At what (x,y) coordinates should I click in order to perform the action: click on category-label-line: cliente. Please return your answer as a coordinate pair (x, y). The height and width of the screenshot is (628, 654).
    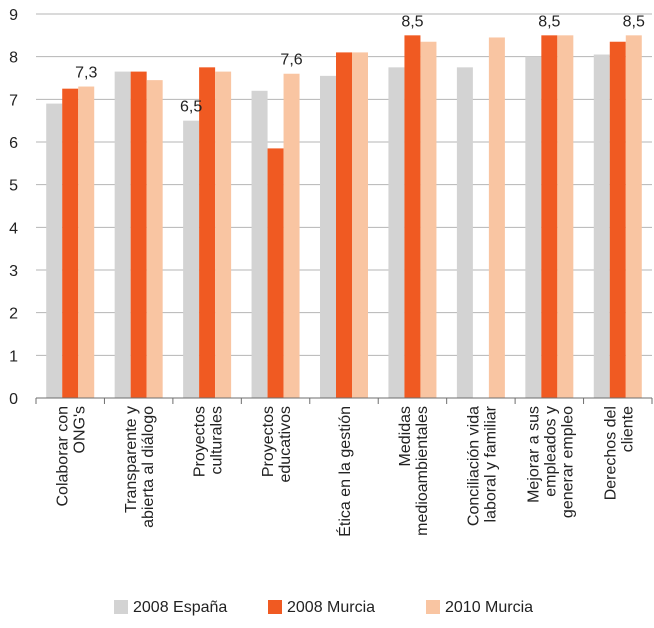
    Looking at the image, I should click on (627, 429).